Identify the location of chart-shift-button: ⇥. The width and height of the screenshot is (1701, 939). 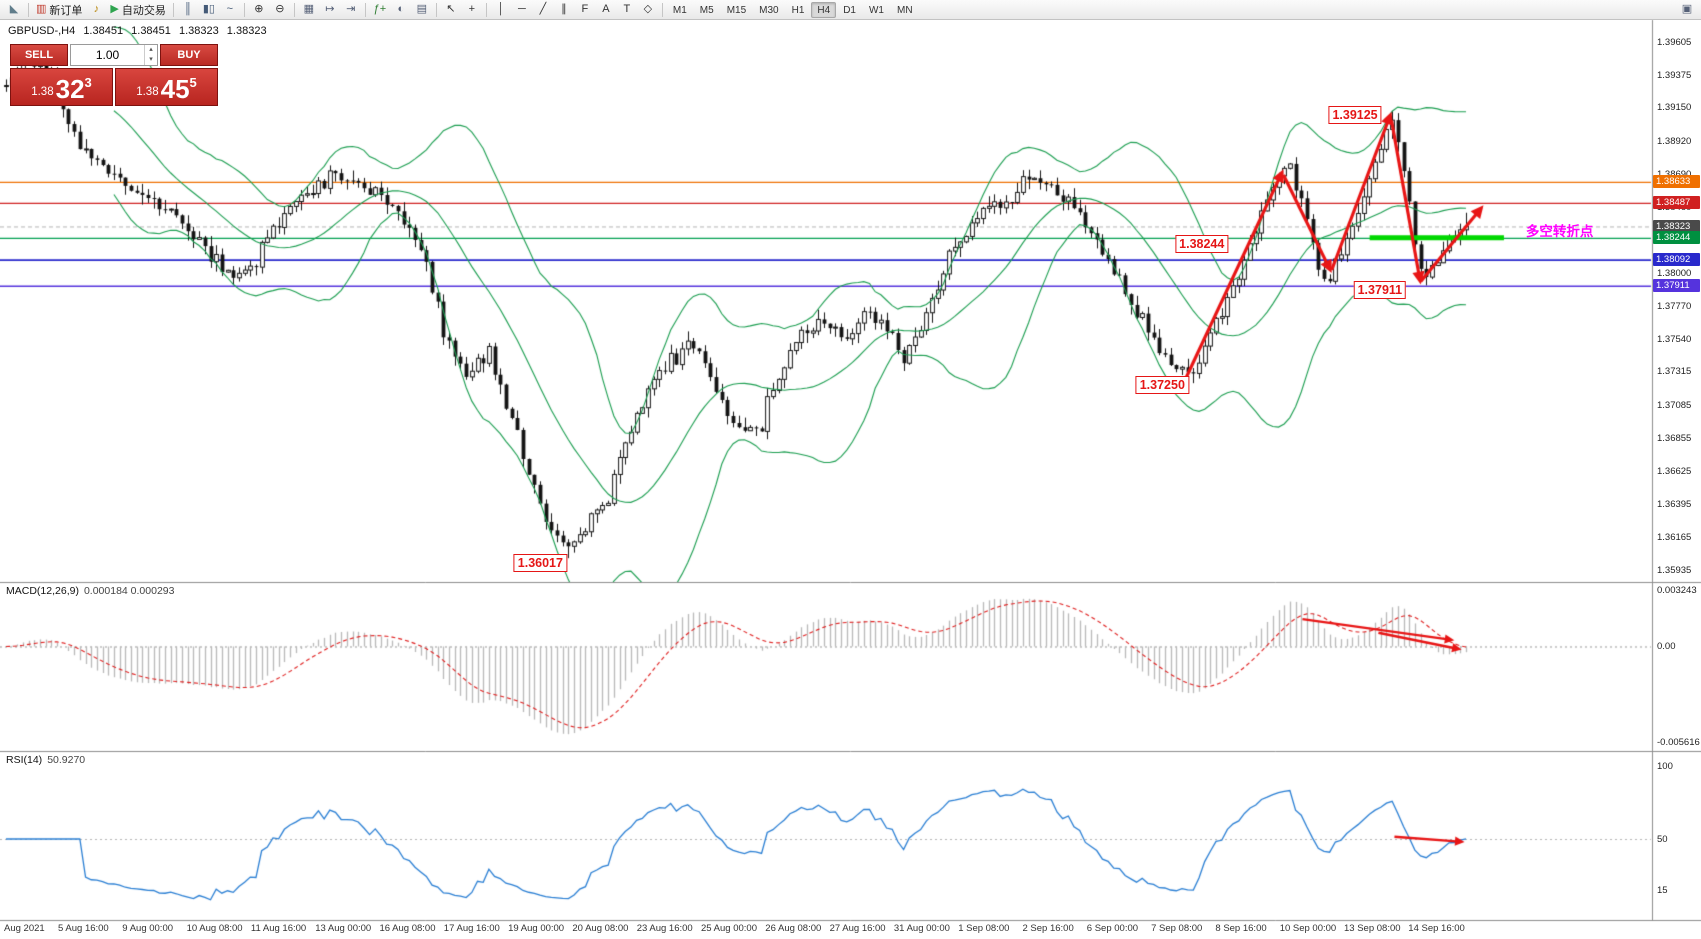
(351, 10).